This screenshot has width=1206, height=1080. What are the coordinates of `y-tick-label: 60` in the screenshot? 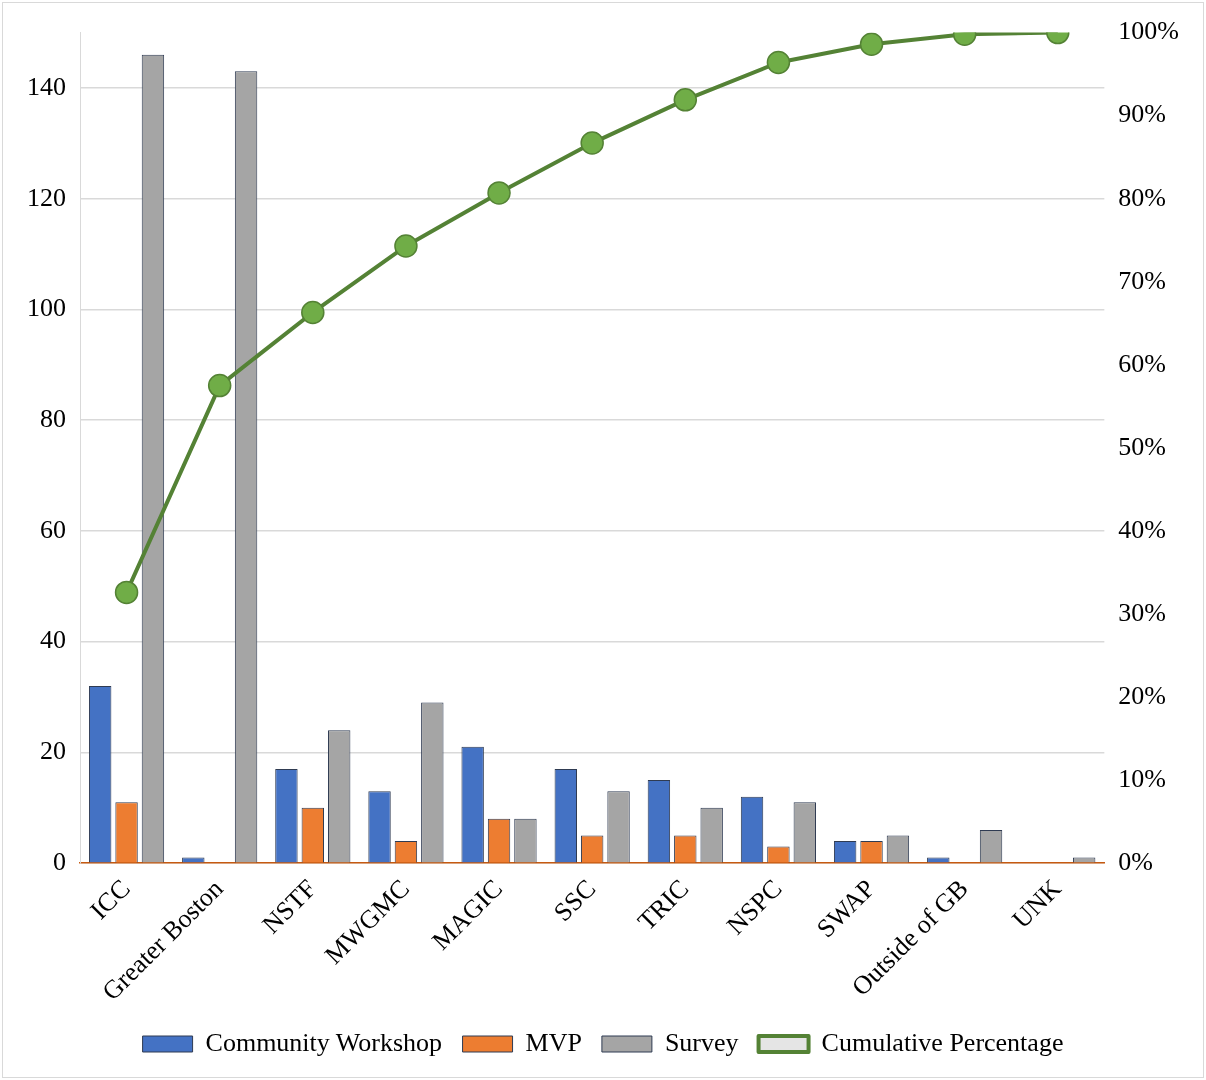 It's located at (53, 529).